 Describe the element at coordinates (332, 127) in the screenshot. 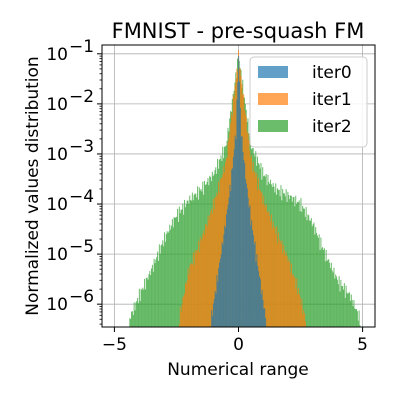

I see `legend-label: iter2` at that location.